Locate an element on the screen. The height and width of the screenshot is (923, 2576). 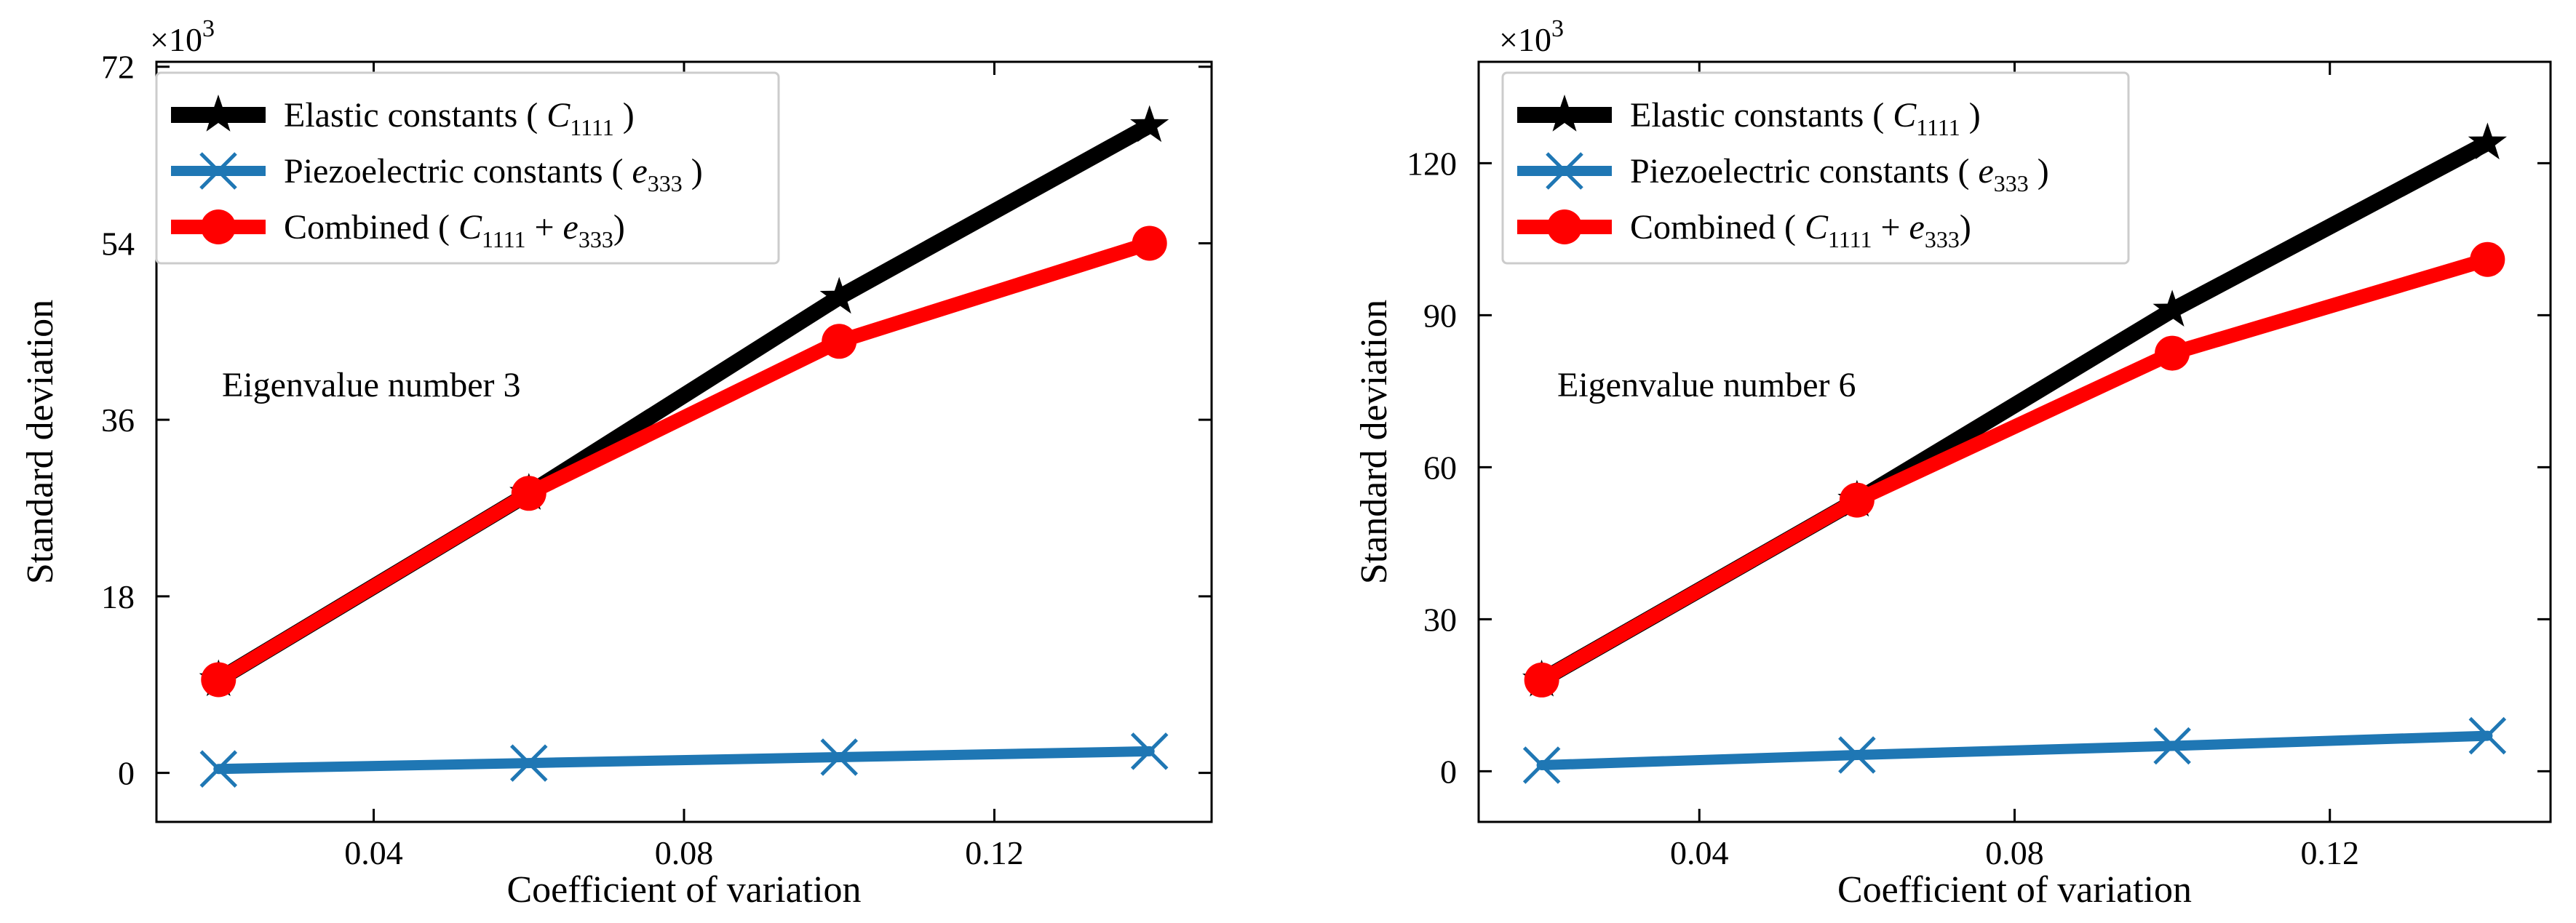
y-tick-label: 36 is located at coordinates (118, 420).